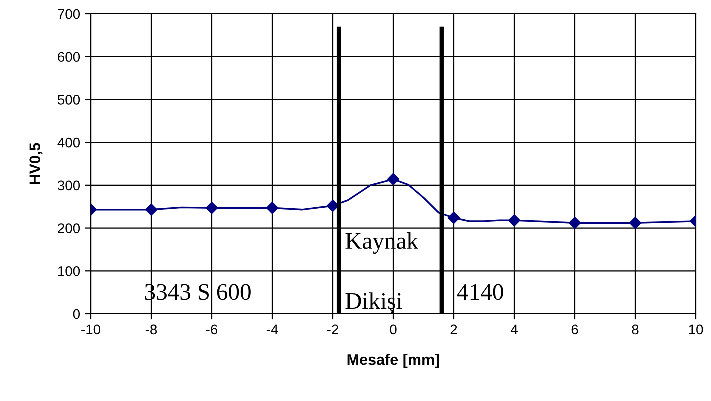  What do you see at coordinates (152, 329) in the screenshot?
I see `x-tick-label: -8` at bounding box center [152, 329].